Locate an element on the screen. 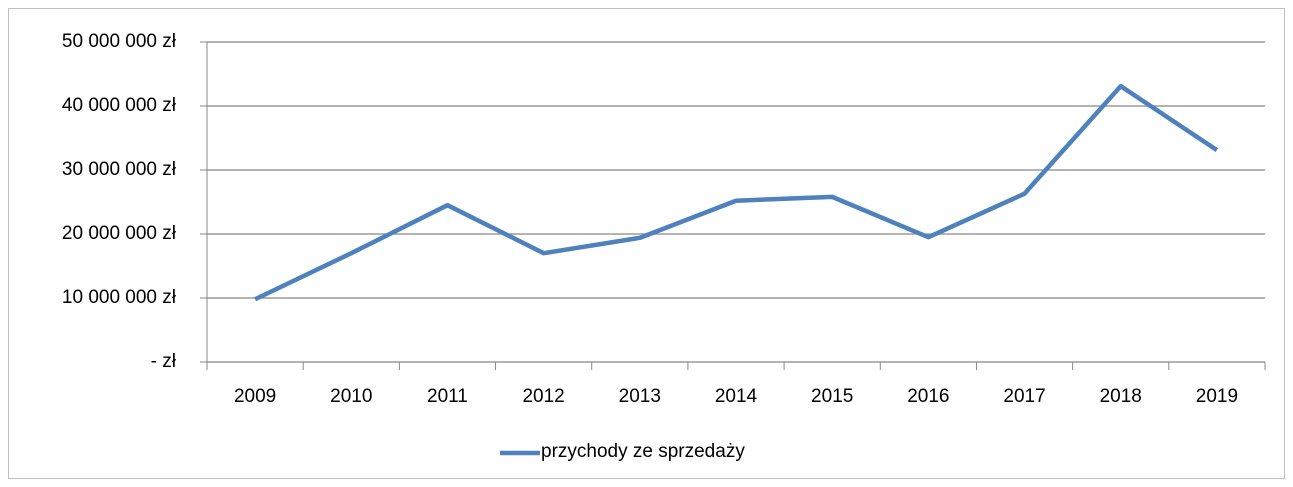 This screenshot has height=487, width=1293. x-tick-label: 2011 is located at coordinates (447, 396).